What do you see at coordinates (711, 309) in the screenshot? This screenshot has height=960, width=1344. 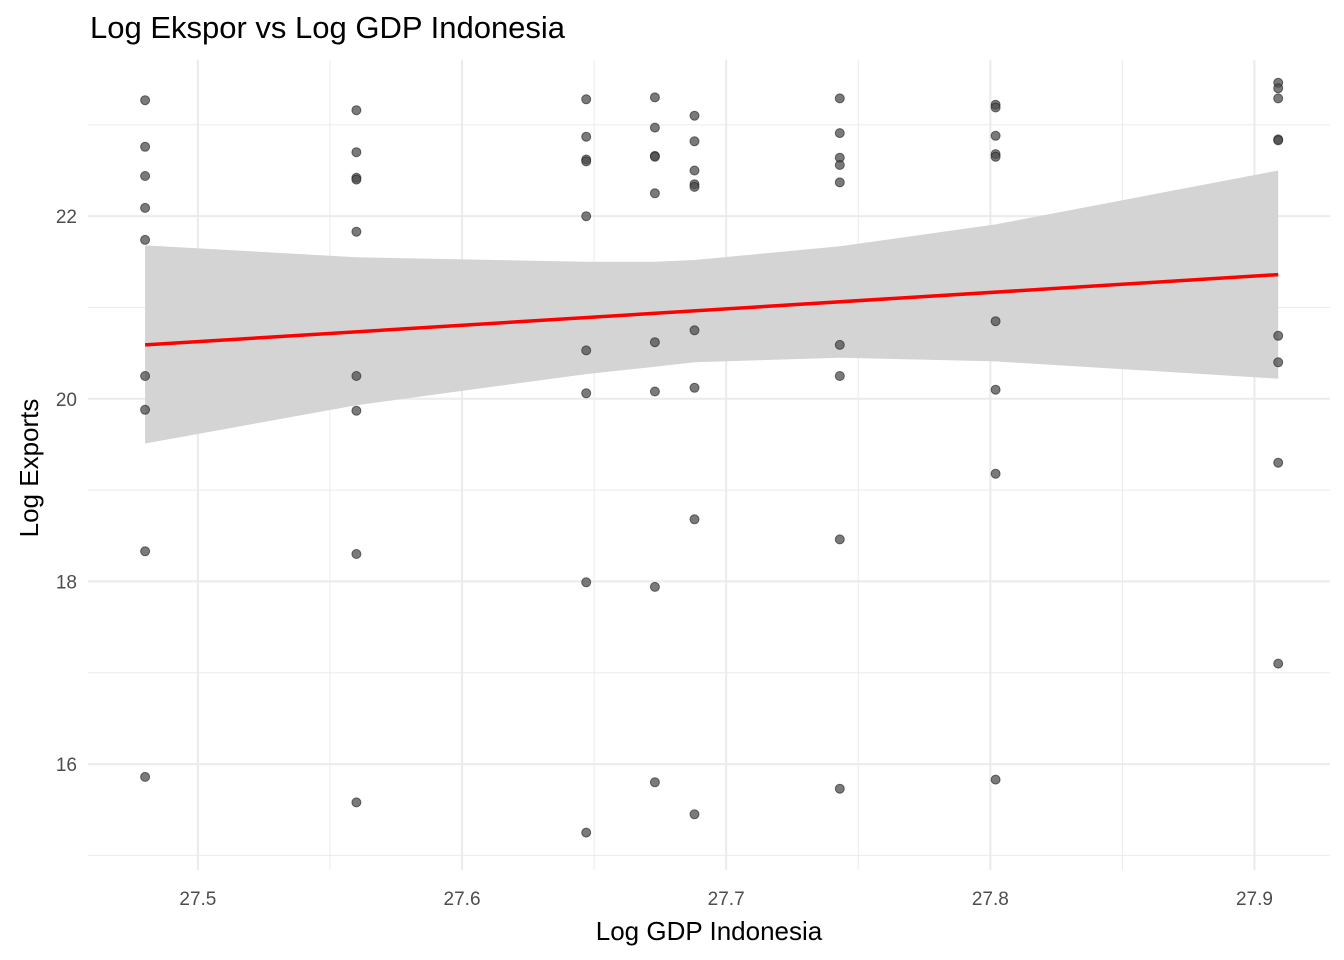 I see `regression-line` at bounding box center [711, 309].